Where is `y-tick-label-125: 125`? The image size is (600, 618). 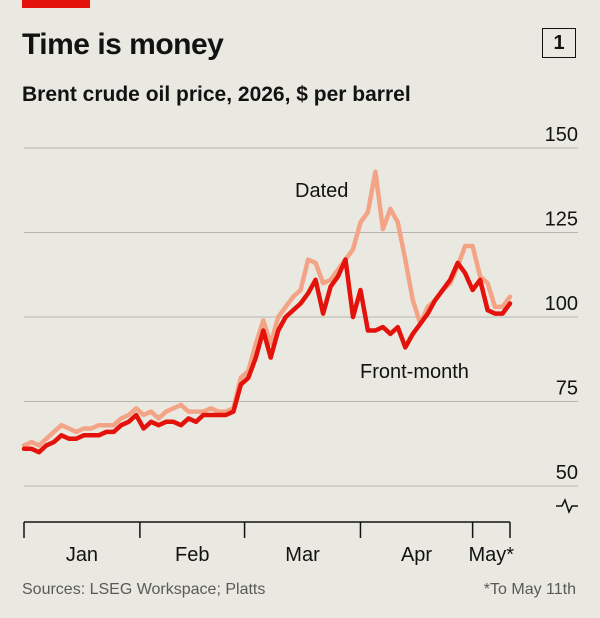 y-tick-label-125: 125 is located at coordinates (561, 220).